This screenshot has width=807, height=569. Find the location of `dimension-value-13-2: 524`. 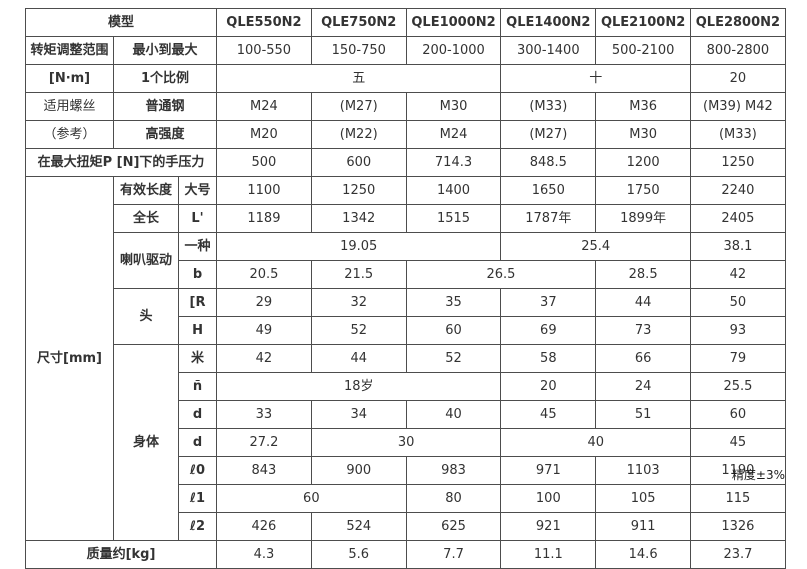

dimension-value-13-2: 524 is located at coordinates (358, 526).